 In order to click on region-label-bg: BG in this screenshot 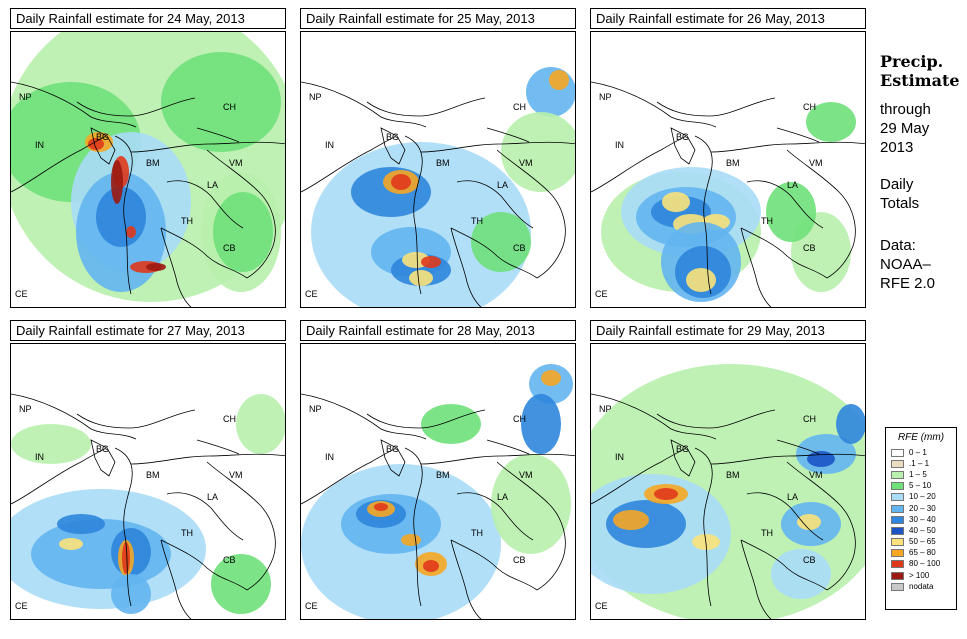, I will do `click(103, 137)`.